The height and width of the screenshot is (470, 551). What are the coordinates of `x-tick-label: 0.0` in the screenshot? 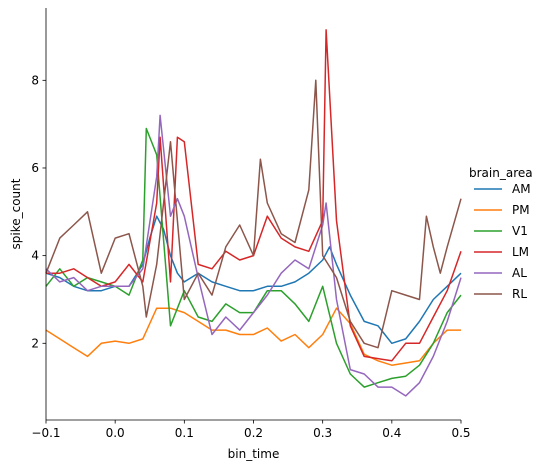 It's located at (115, 433).